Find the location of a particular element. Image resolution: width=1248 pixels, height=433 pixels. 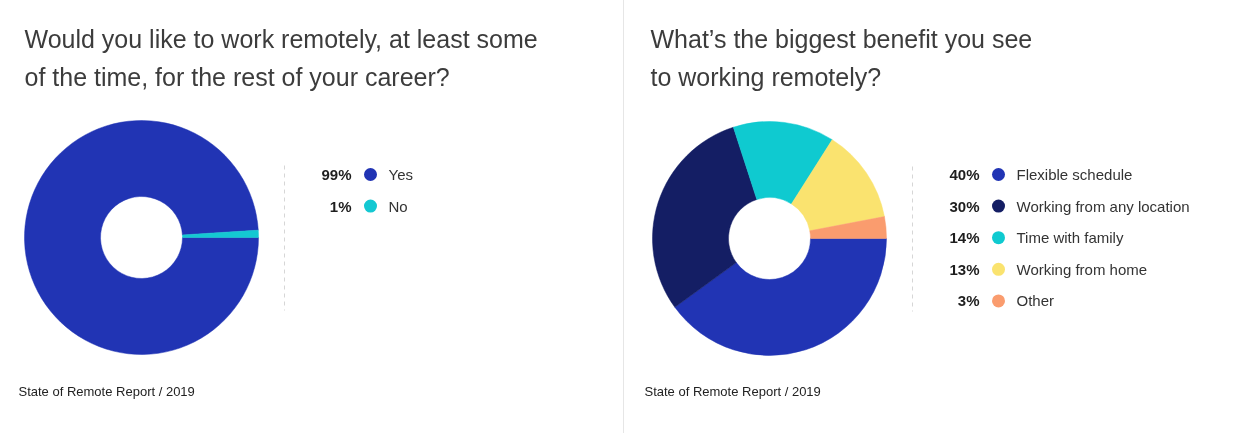

chart-title: What’s the biggest benefit you see to working remotely? is located at coordinates (841, 57).